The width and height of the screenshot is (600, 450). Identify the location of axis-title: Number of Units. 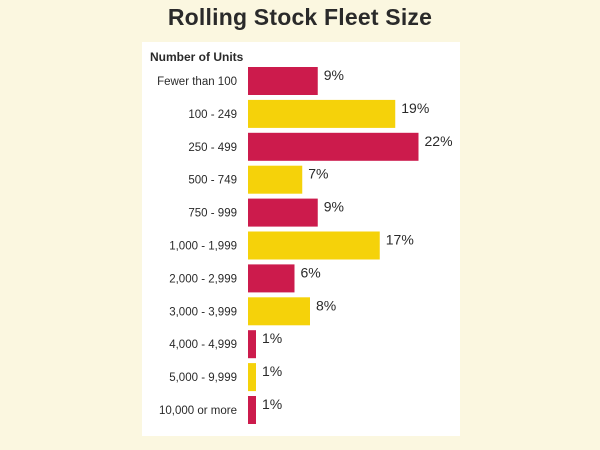
(197, 57).